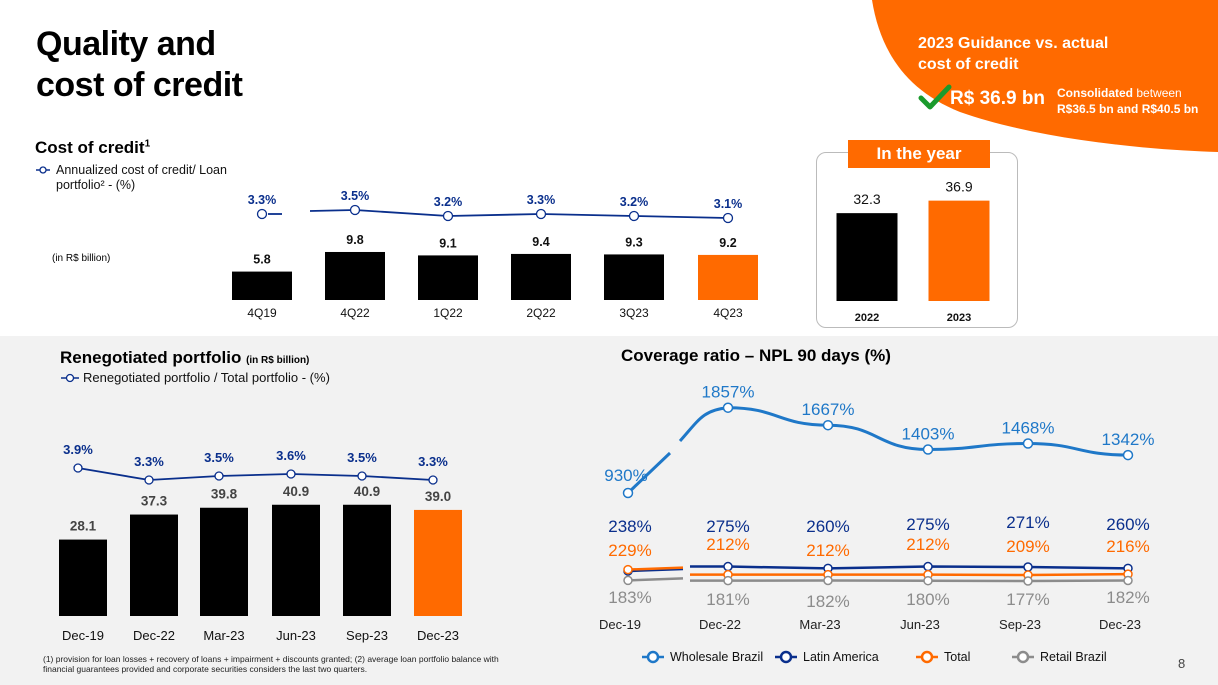  I want to click on category-label: 4Q19, so click(262, 313).